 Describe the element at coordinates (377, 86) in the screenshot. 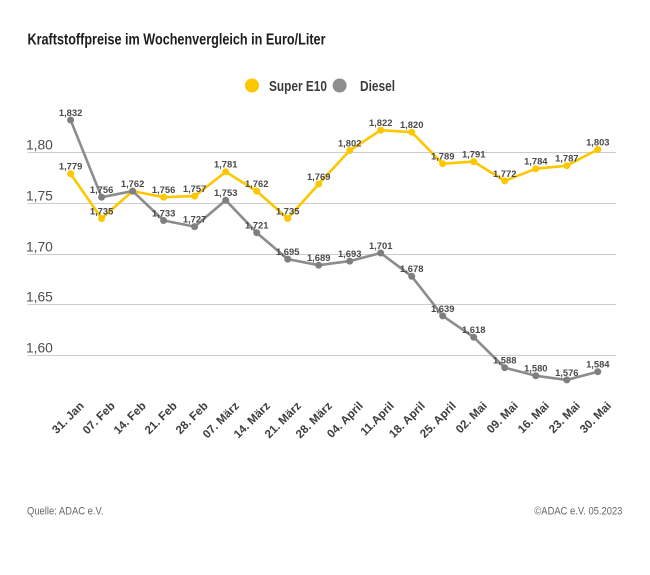

I see `svg-text: Diesel` at that location.